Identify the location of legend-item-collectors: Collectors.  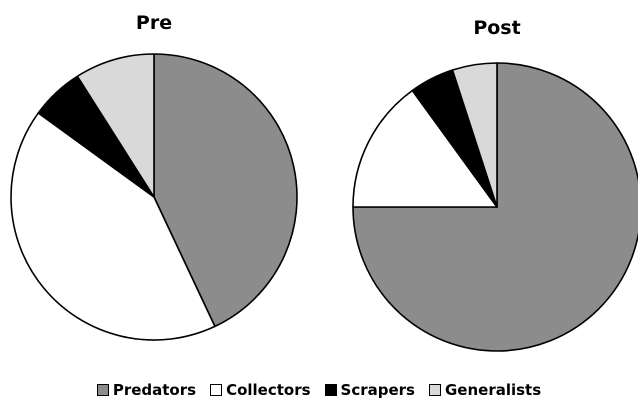
(260, 390).